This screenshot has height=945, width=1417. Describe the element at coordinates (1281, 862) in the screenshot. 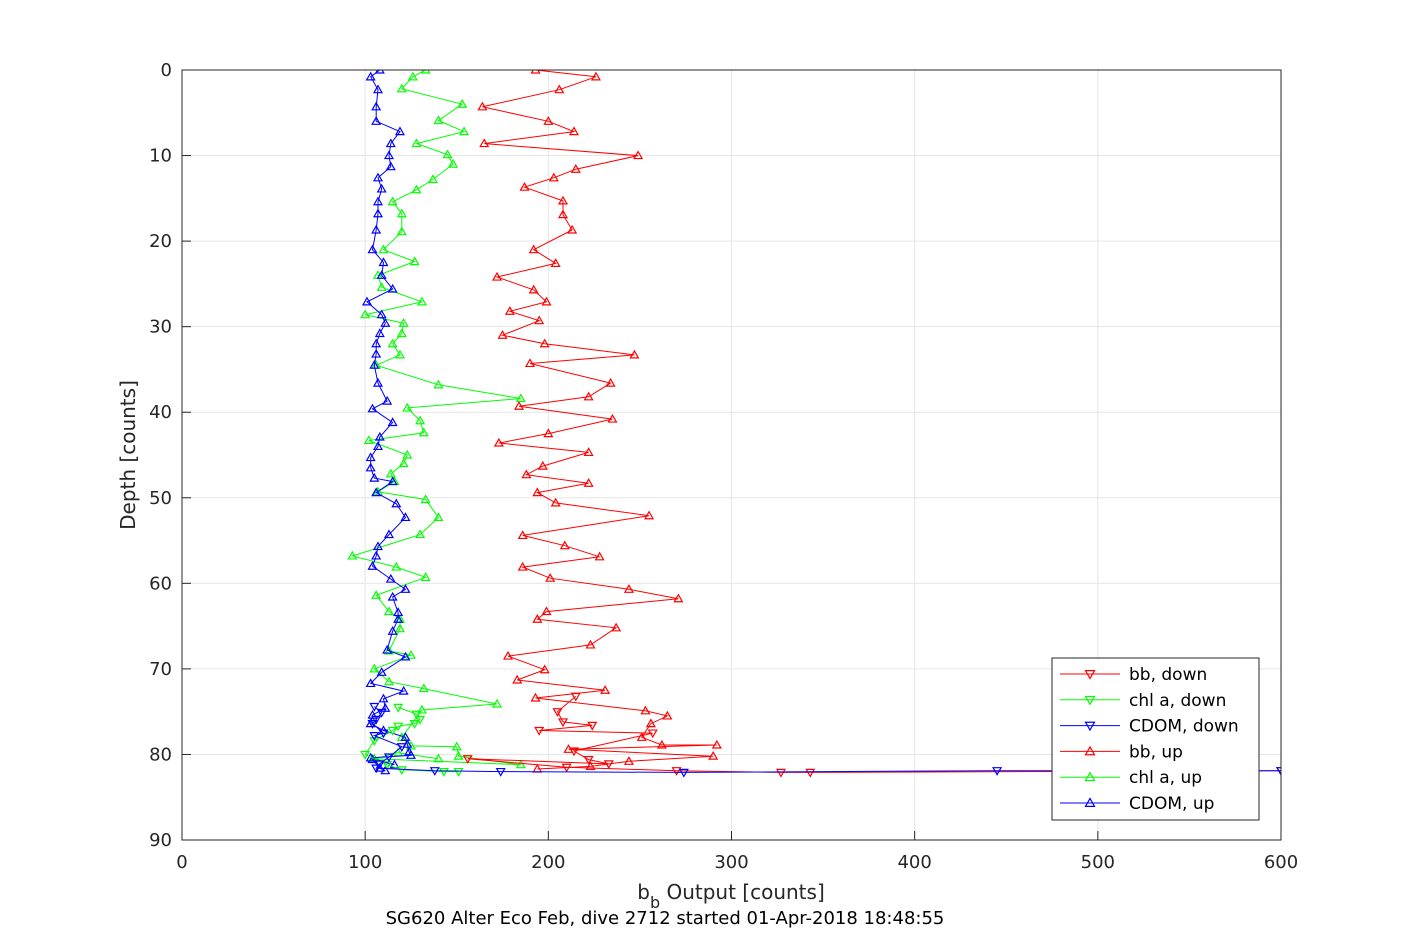

I see `x-tick-label: 600` at that location.